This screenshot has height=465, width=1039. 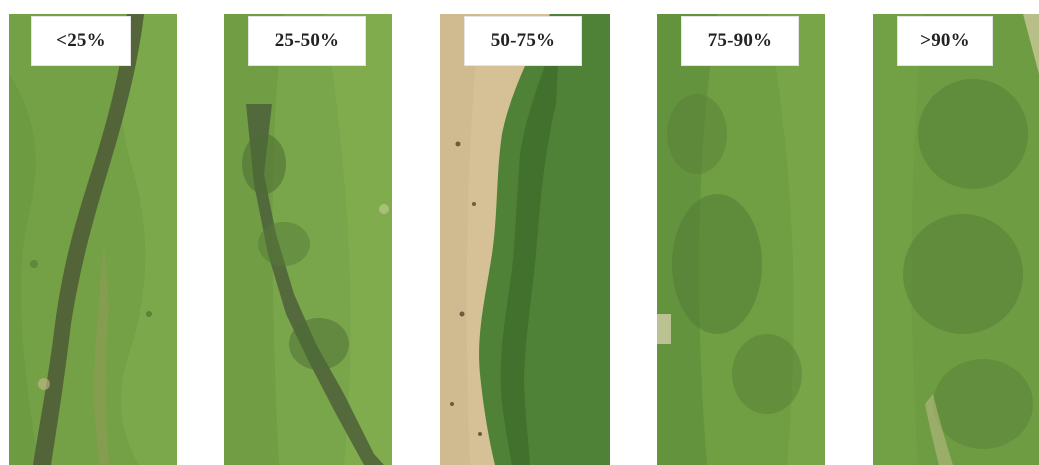 What do you see at coordinates (945, 41) in the screenshot?
I see `coverage-label-5: >90%` at bounding box center [945, 41].